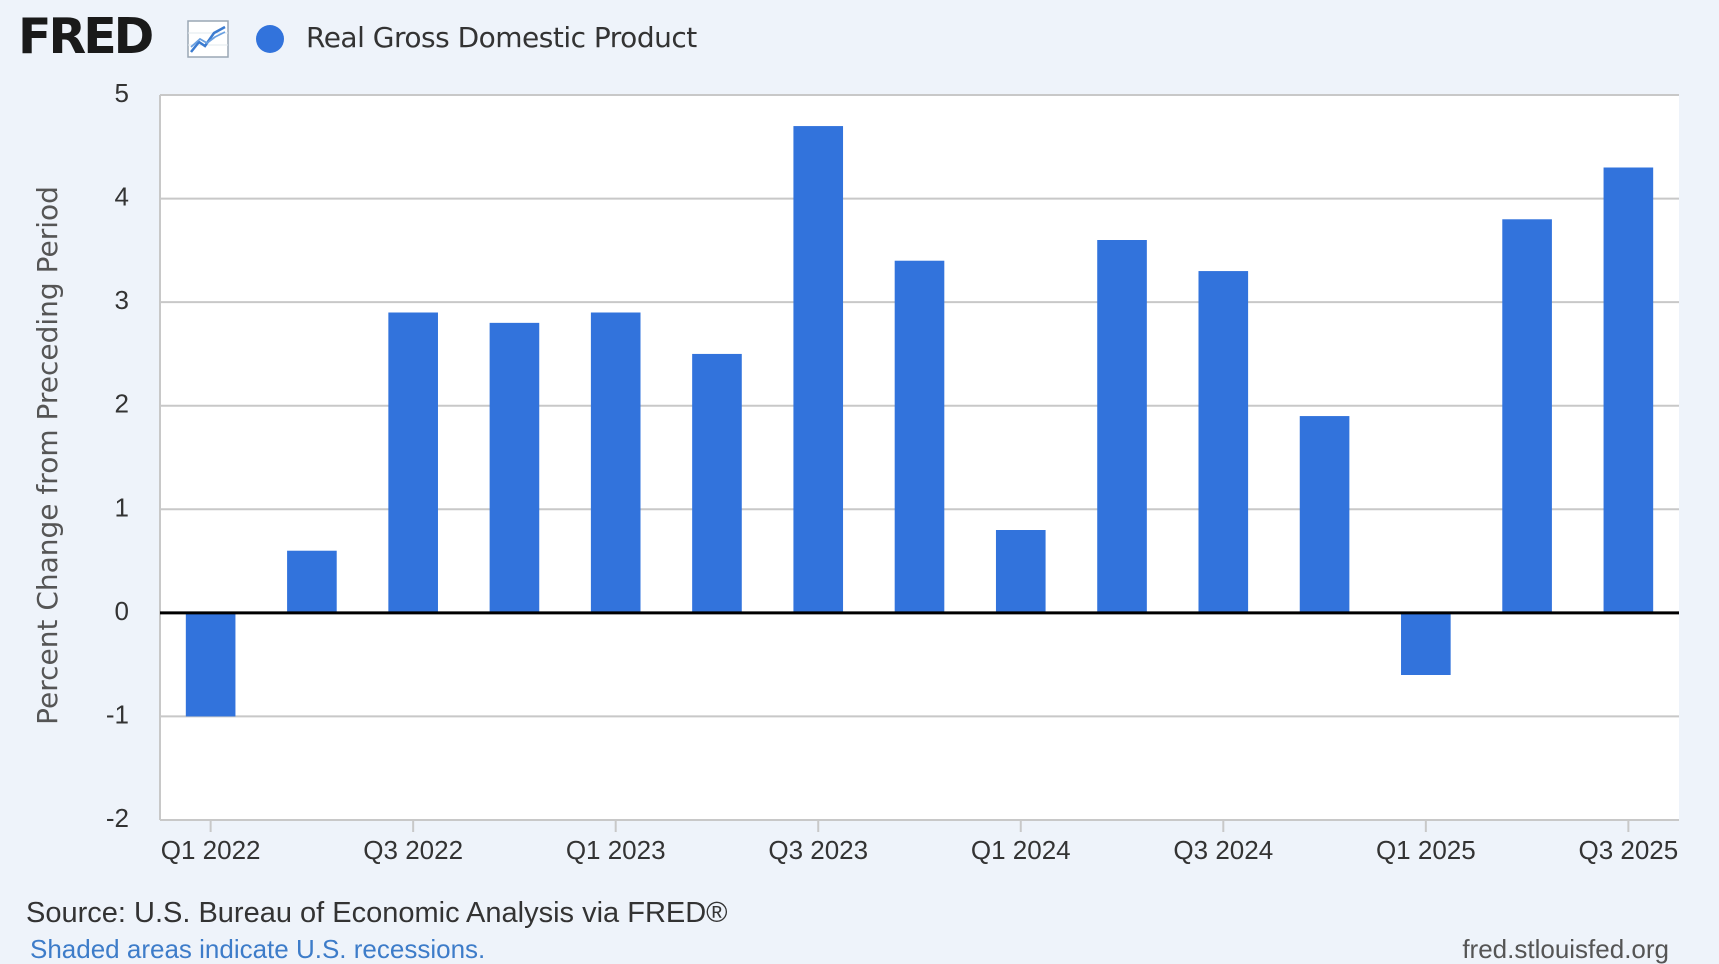 The width and height of the screenshot is (1719, 964). I want to click on fred-logo: FRED, so click(86, 36).